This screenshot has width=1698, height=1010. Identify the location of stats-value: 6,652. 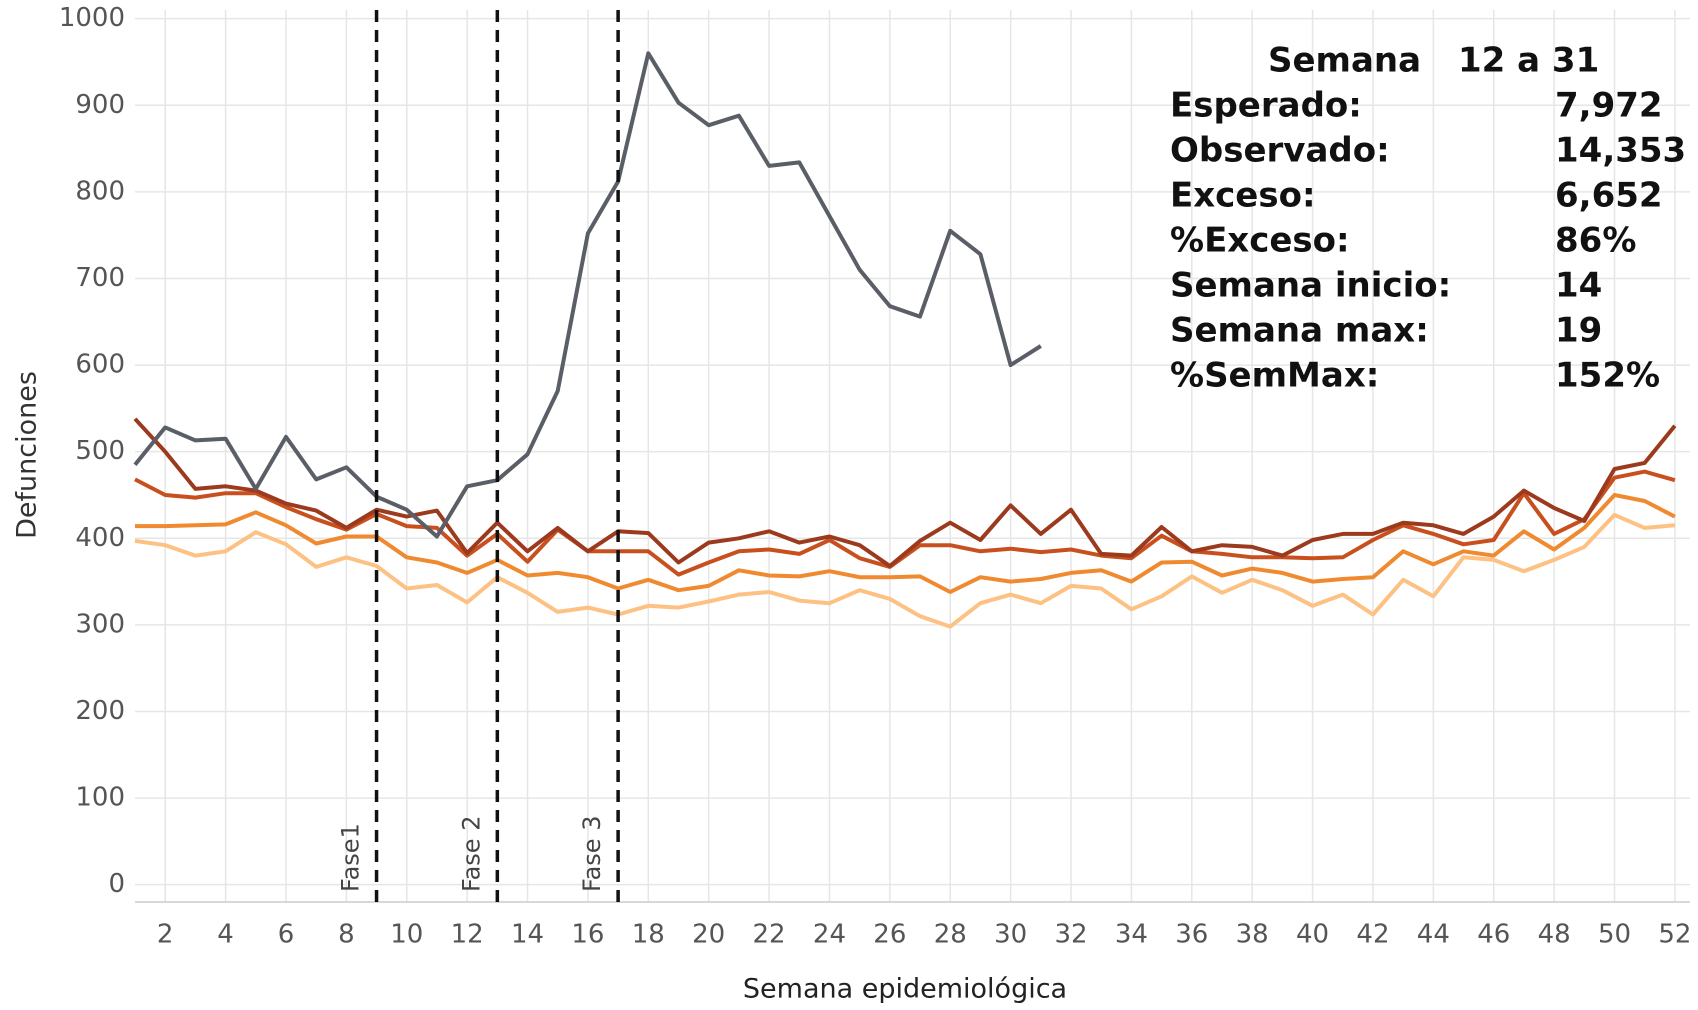
(1609, 196).